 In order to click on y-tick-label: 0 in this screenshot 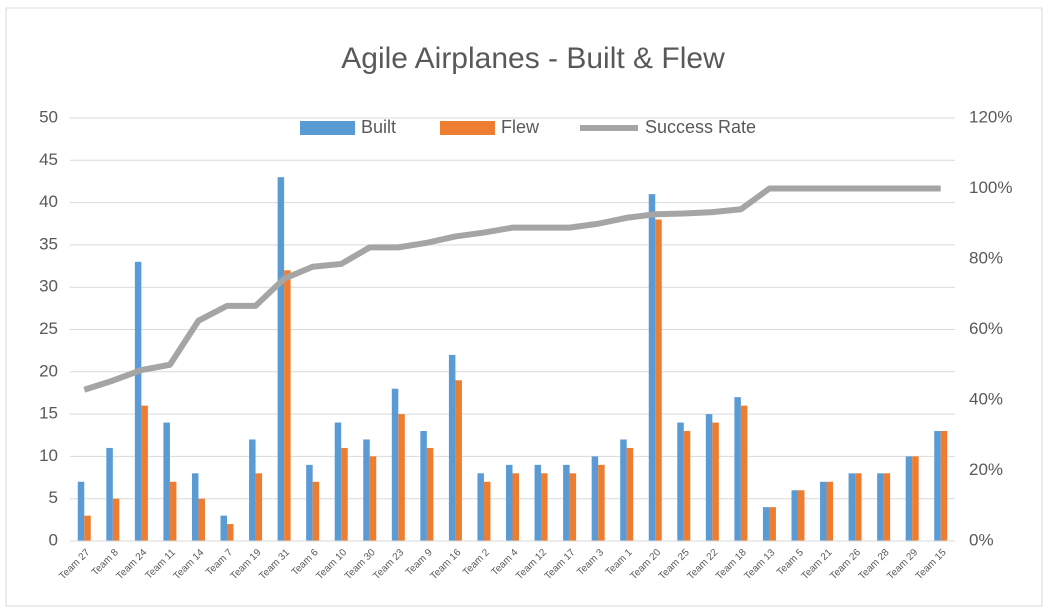, I will do `click(53, 539)`.